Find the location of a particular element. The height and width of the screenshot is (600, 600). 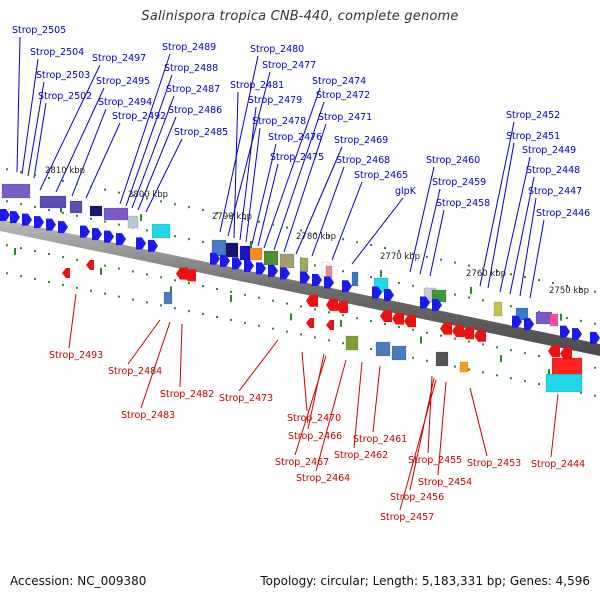

forward-gene-label: Strop_2487 is located at coordinates (193, 89).